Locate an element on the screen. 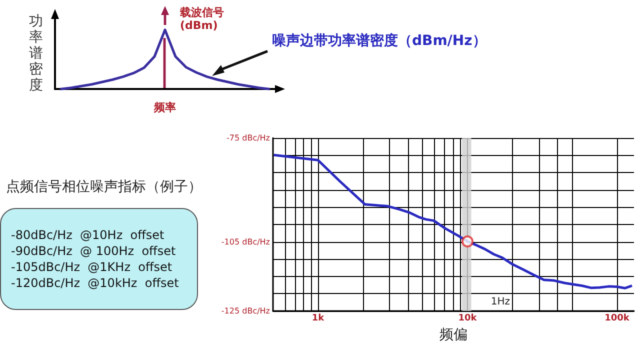 The image size is (640, 347). y-axis-title: 功率谱密度 is located at coordinates (36, 54).